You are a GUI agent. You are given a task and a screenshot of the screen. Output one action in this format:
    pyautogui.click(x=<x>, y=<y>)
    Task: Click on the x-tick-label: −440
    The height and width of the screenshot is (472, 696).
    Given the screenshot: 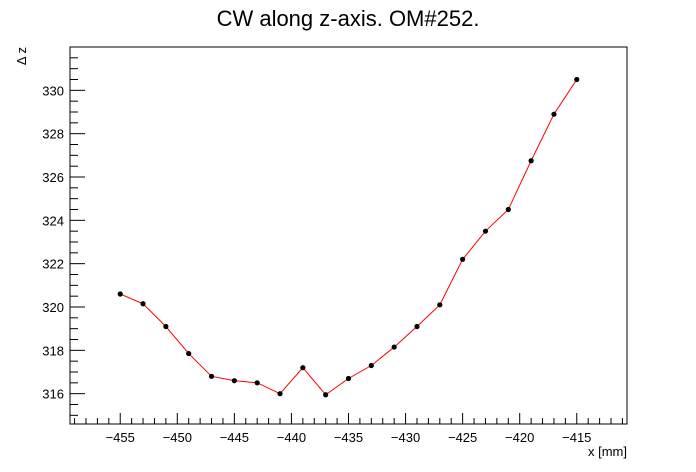 What is the action you would take?
    pyautogui.click(x=291, y=437)
    